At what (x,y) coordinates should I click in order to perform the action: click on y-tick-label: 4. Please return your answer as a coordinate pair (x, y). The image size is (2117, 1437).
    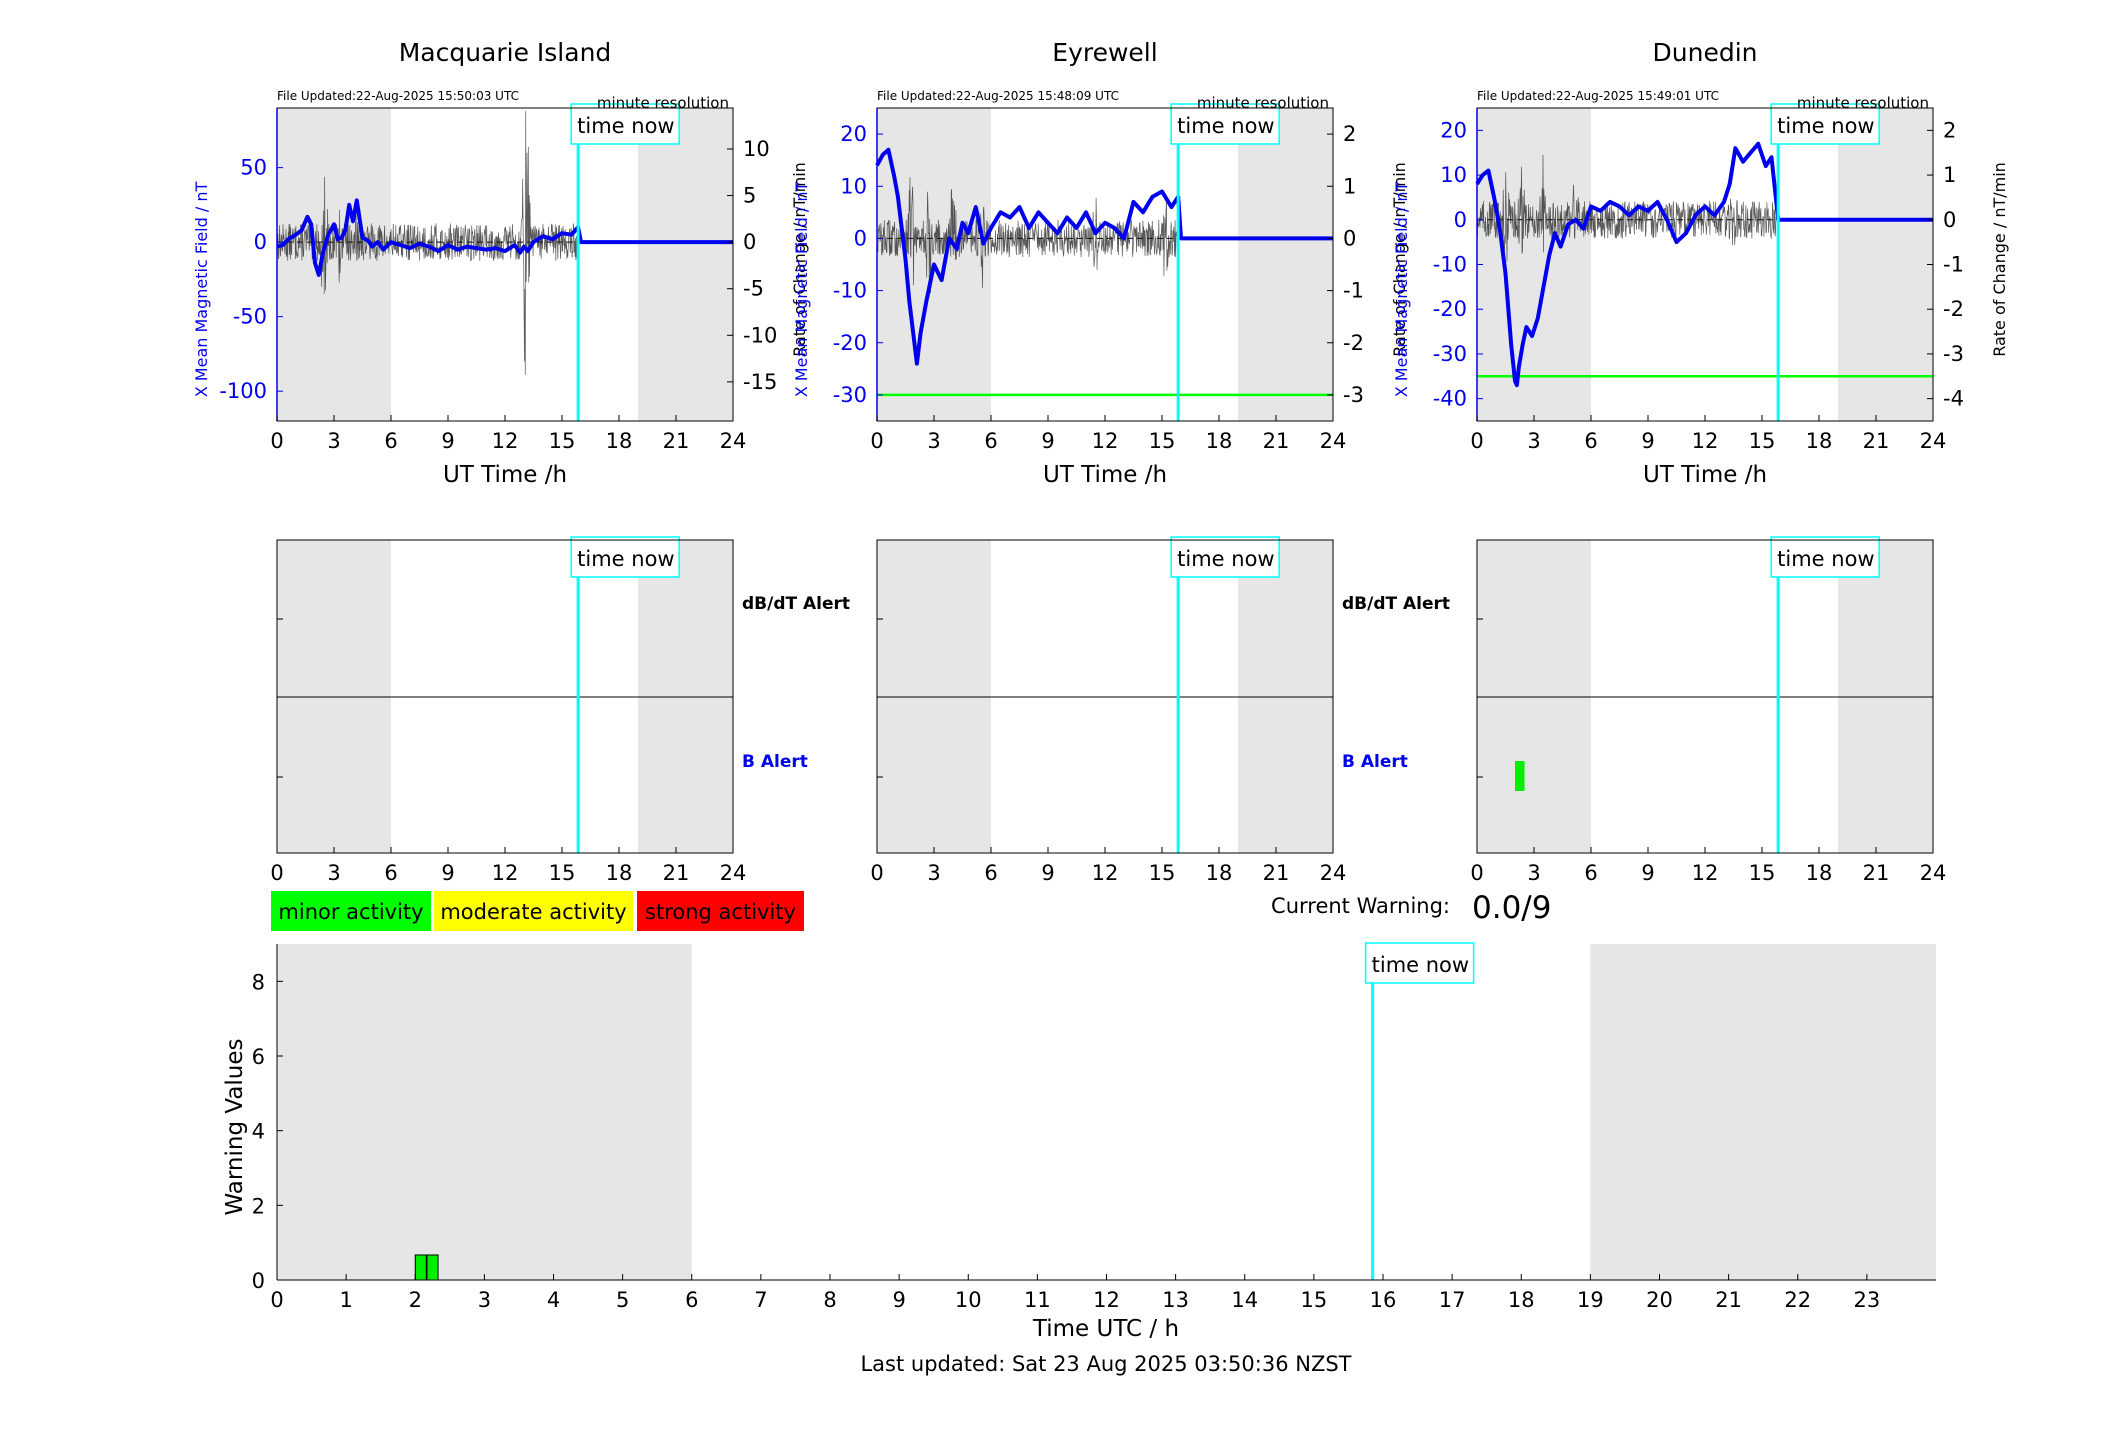
    Looking at the image, I should click on (258, 1132).